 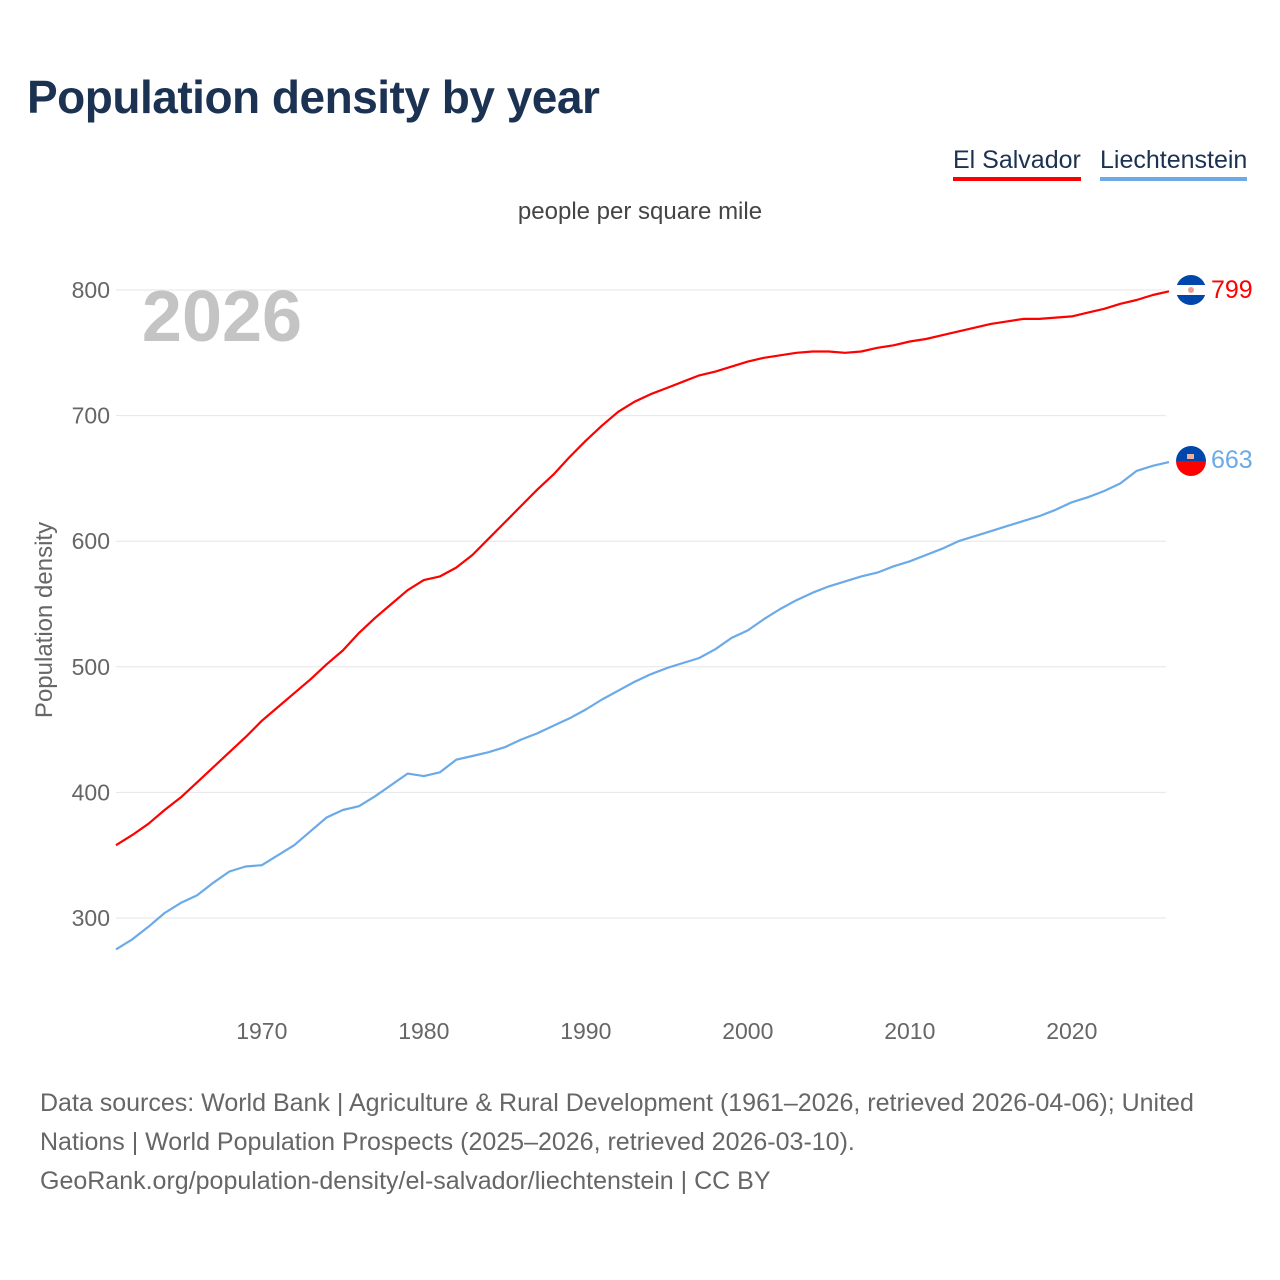 What do you see at coordinates (423, 1031) in the screenshot?
I see `x-tick-label: 1980` at bounding box center [423, 1031].